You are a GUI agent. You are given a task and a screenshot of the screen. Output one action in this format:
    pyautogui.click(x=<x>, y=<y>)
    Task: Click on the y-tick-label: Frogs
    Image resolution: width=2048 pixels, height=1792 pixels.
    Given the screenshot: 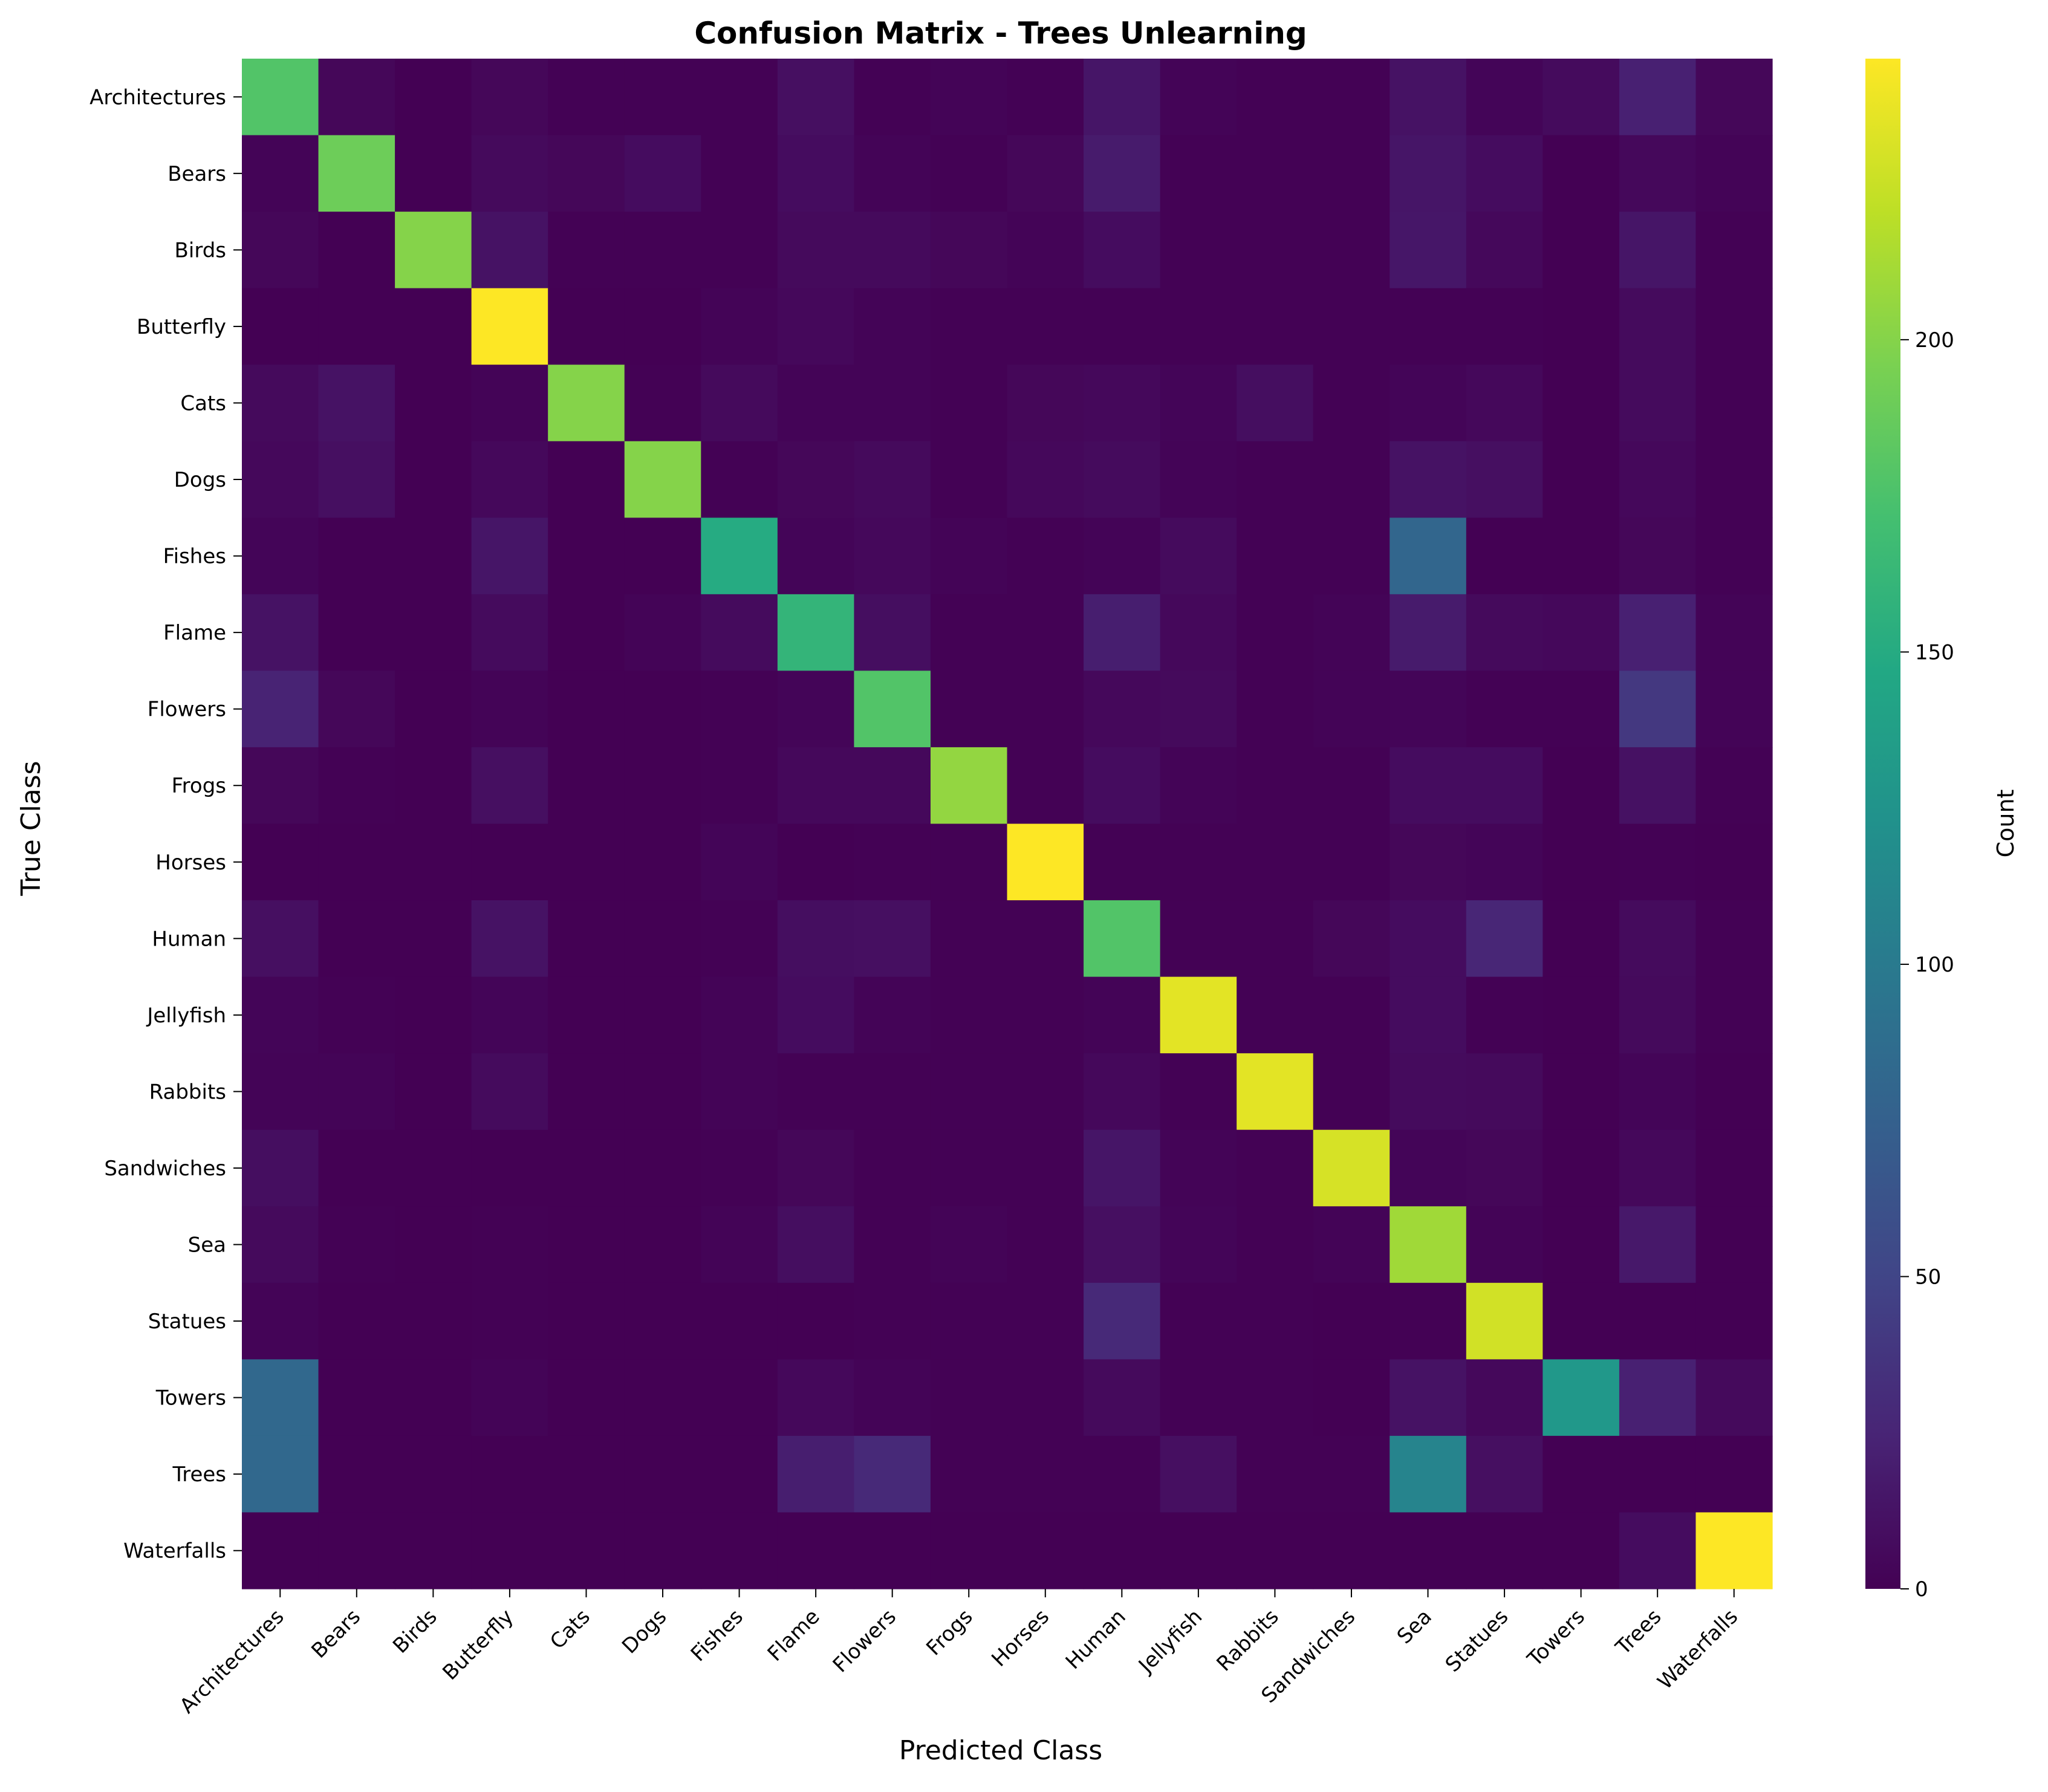 What is the action you would take?
    pyautogui.click(x=199, y=786)
    